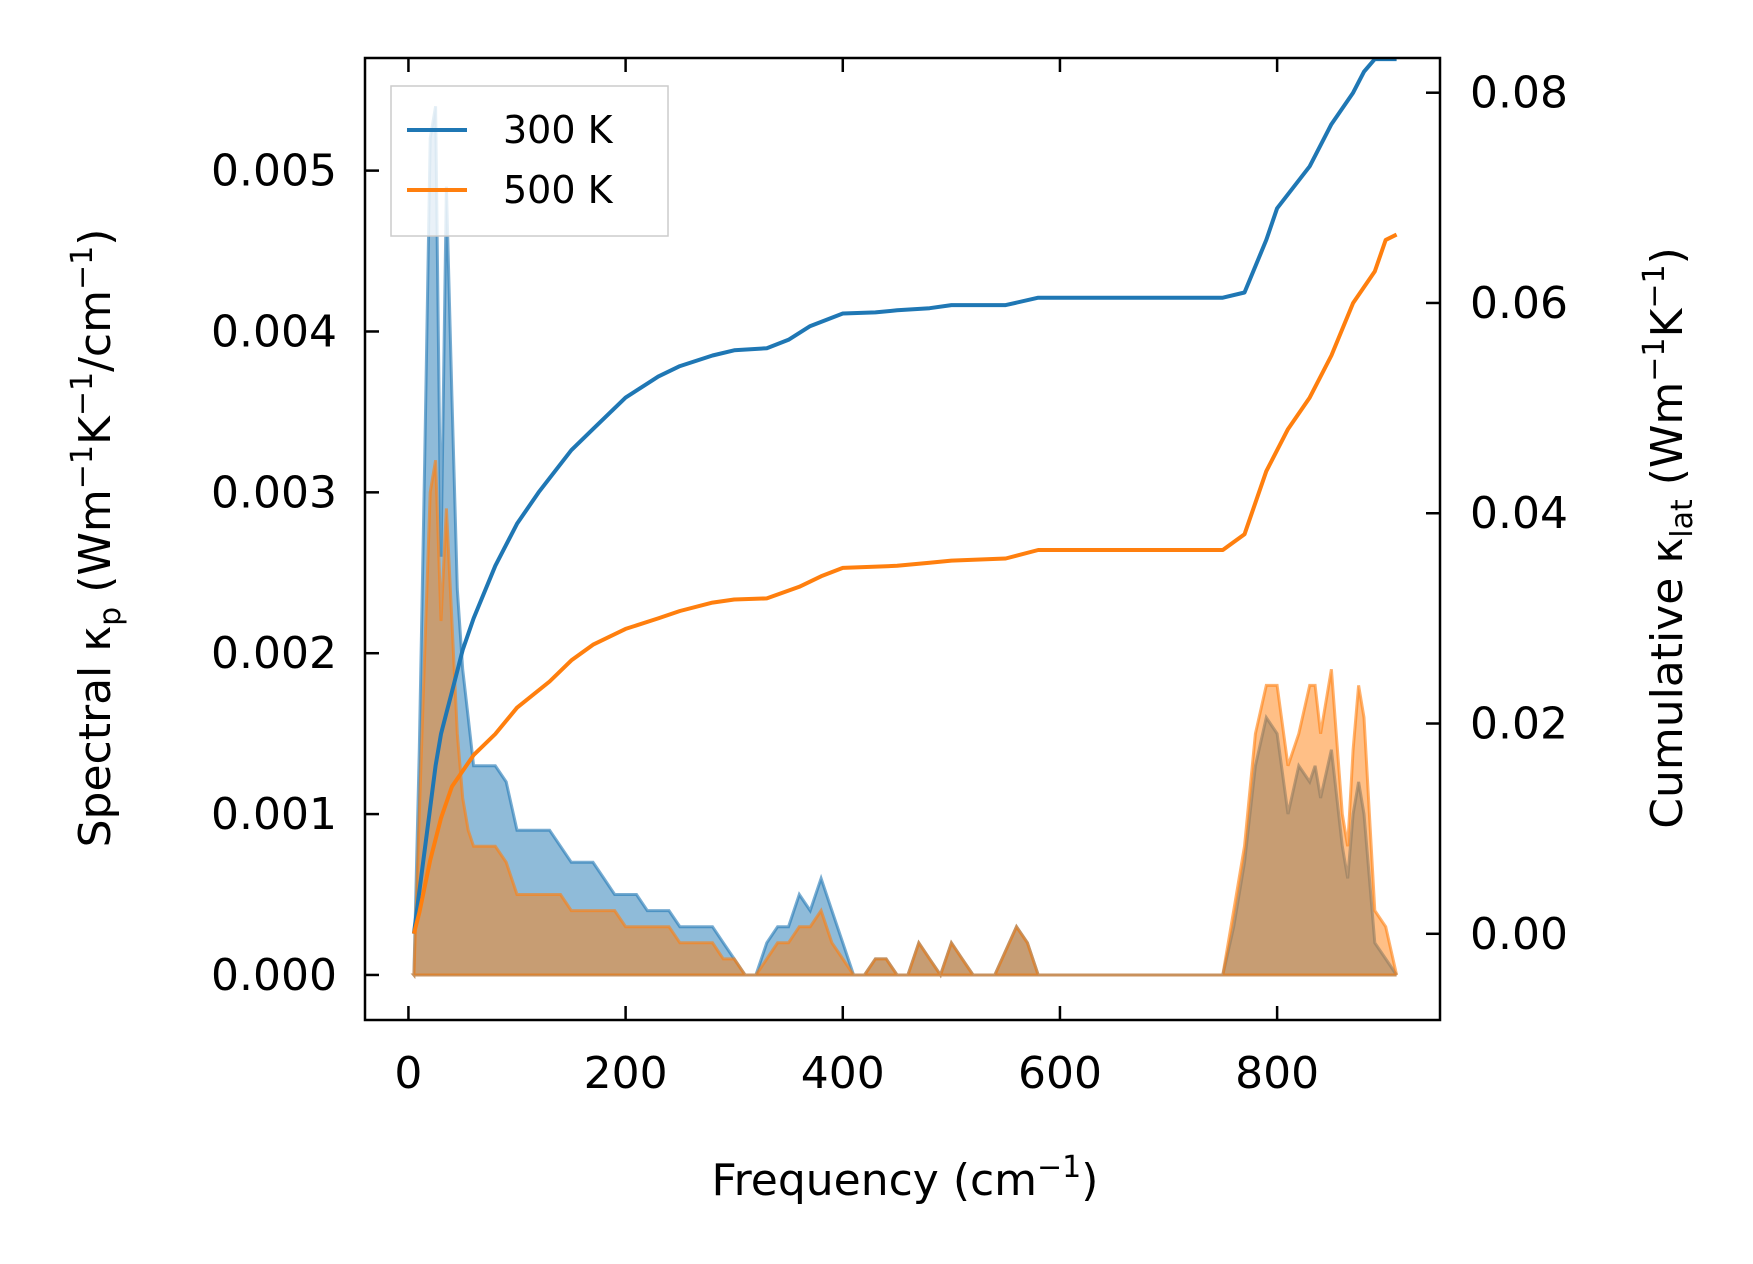 The width and height of the screenshot is (1753, 1264). What do you see at coordinates (1059, 1167) in the screenshot?
I see `x-axis-title-sup: −1` at bounding box center [1059, 1167].